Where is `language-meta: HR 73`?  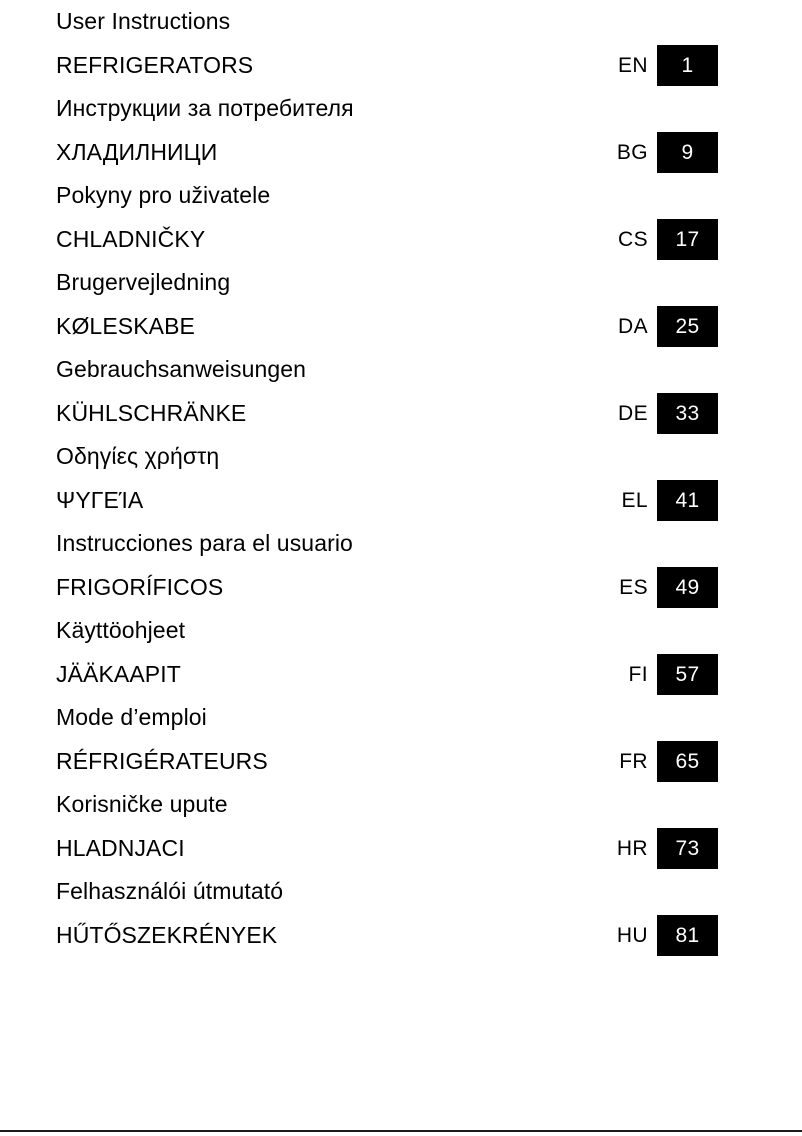
language-meta: HR 73 is located at coordinates (681, 826).